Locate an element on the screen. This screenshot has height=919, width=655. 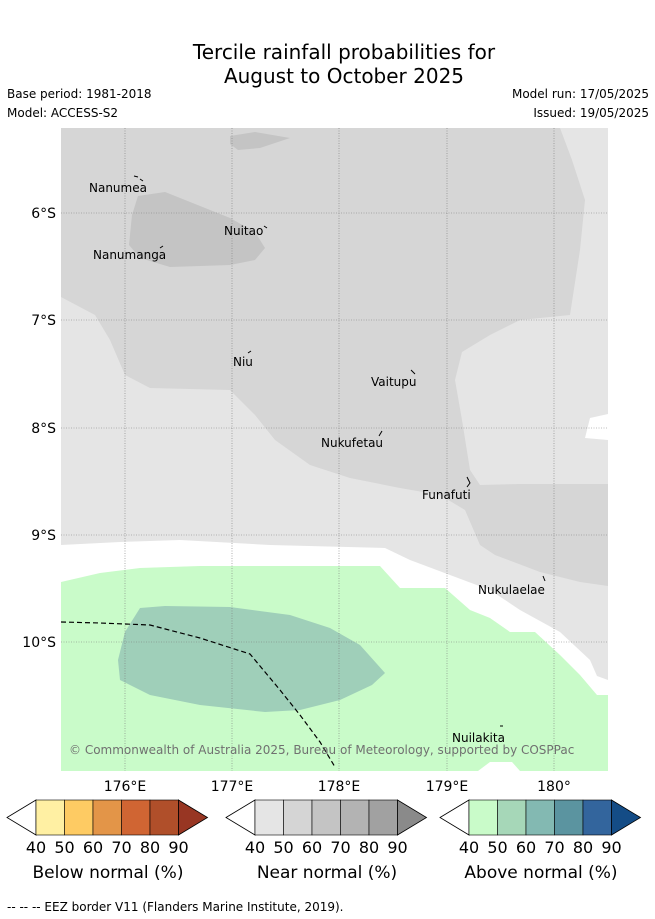
latitude-labels: 6°S 7°S 8°S 9°S 10°S is located at coordinates (39, 428).